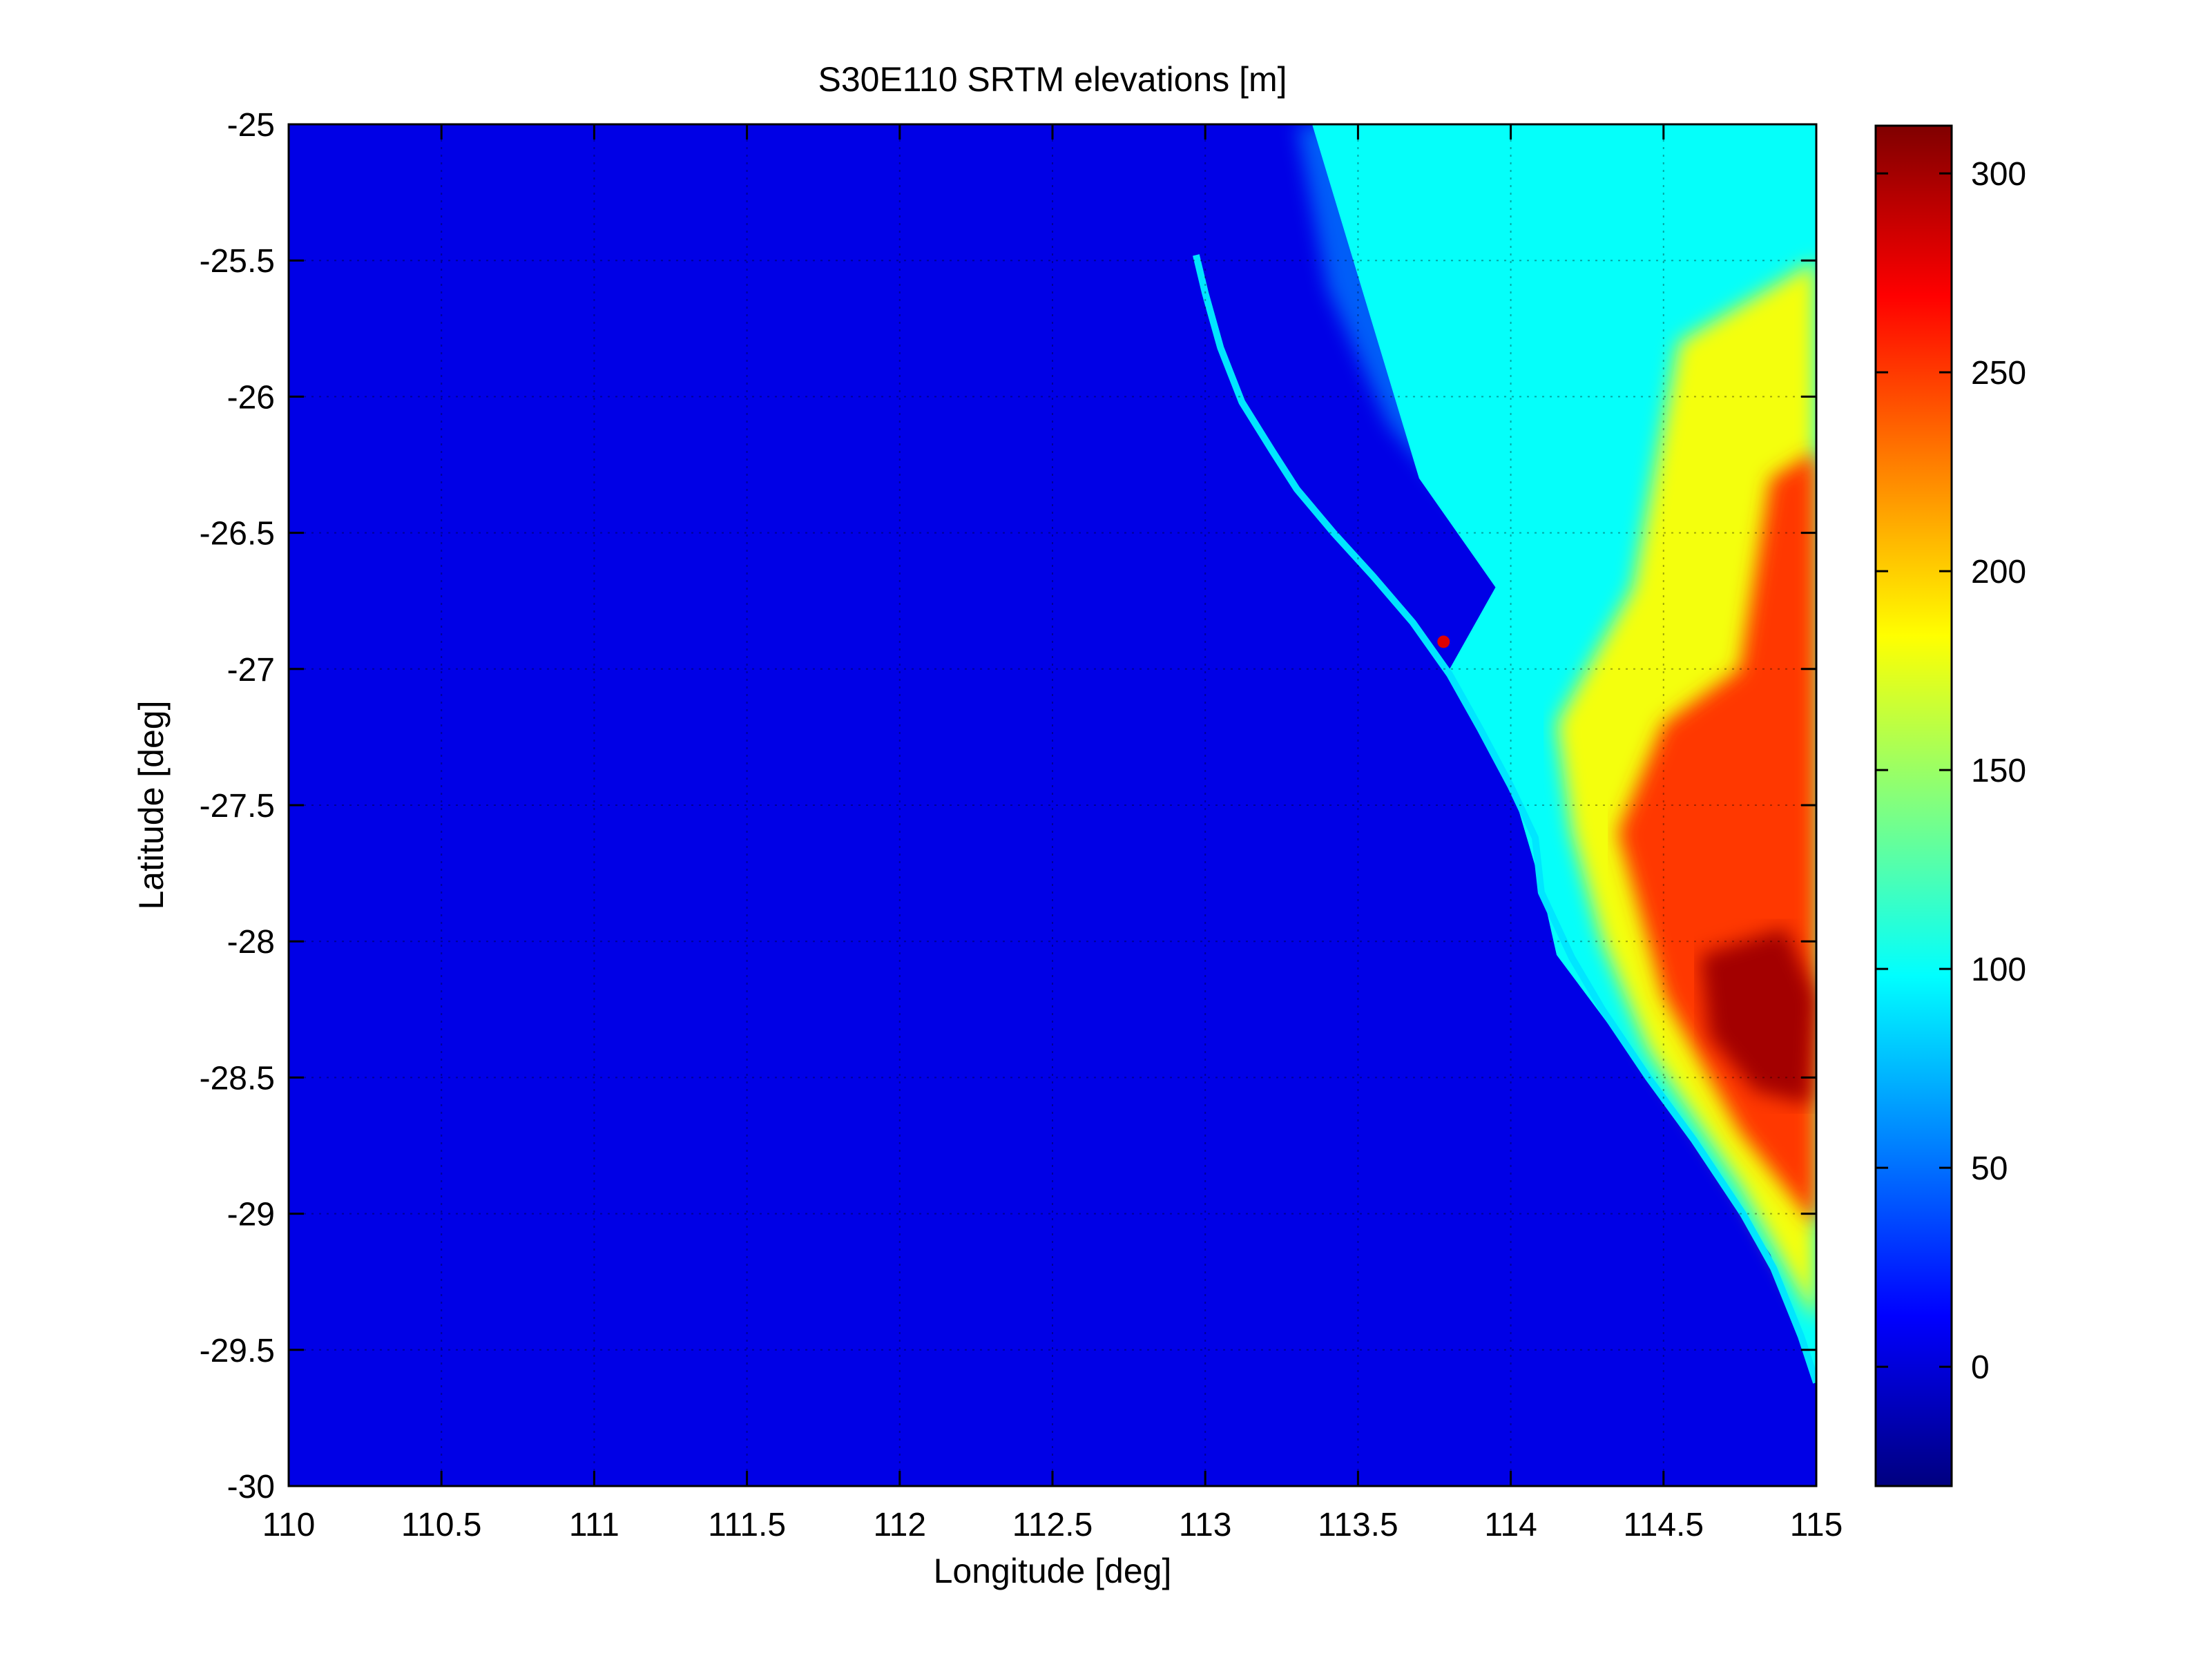  What do you see at coordinates (1052, 79) in the screenshot?
I see `chart-title: S30E110 SRTM elevations [m]` at bounding box center [1052, 79].